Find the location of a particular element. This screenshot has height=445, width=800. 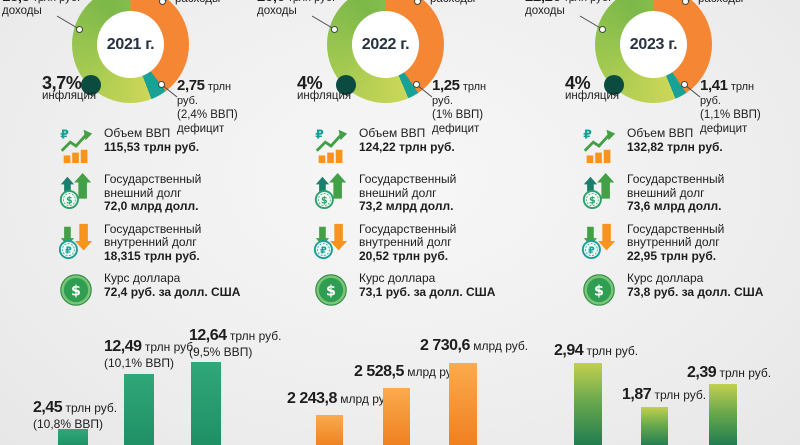

deficit-gdp-share: (2,4% ВВП) is located at coordinates (207, 115).